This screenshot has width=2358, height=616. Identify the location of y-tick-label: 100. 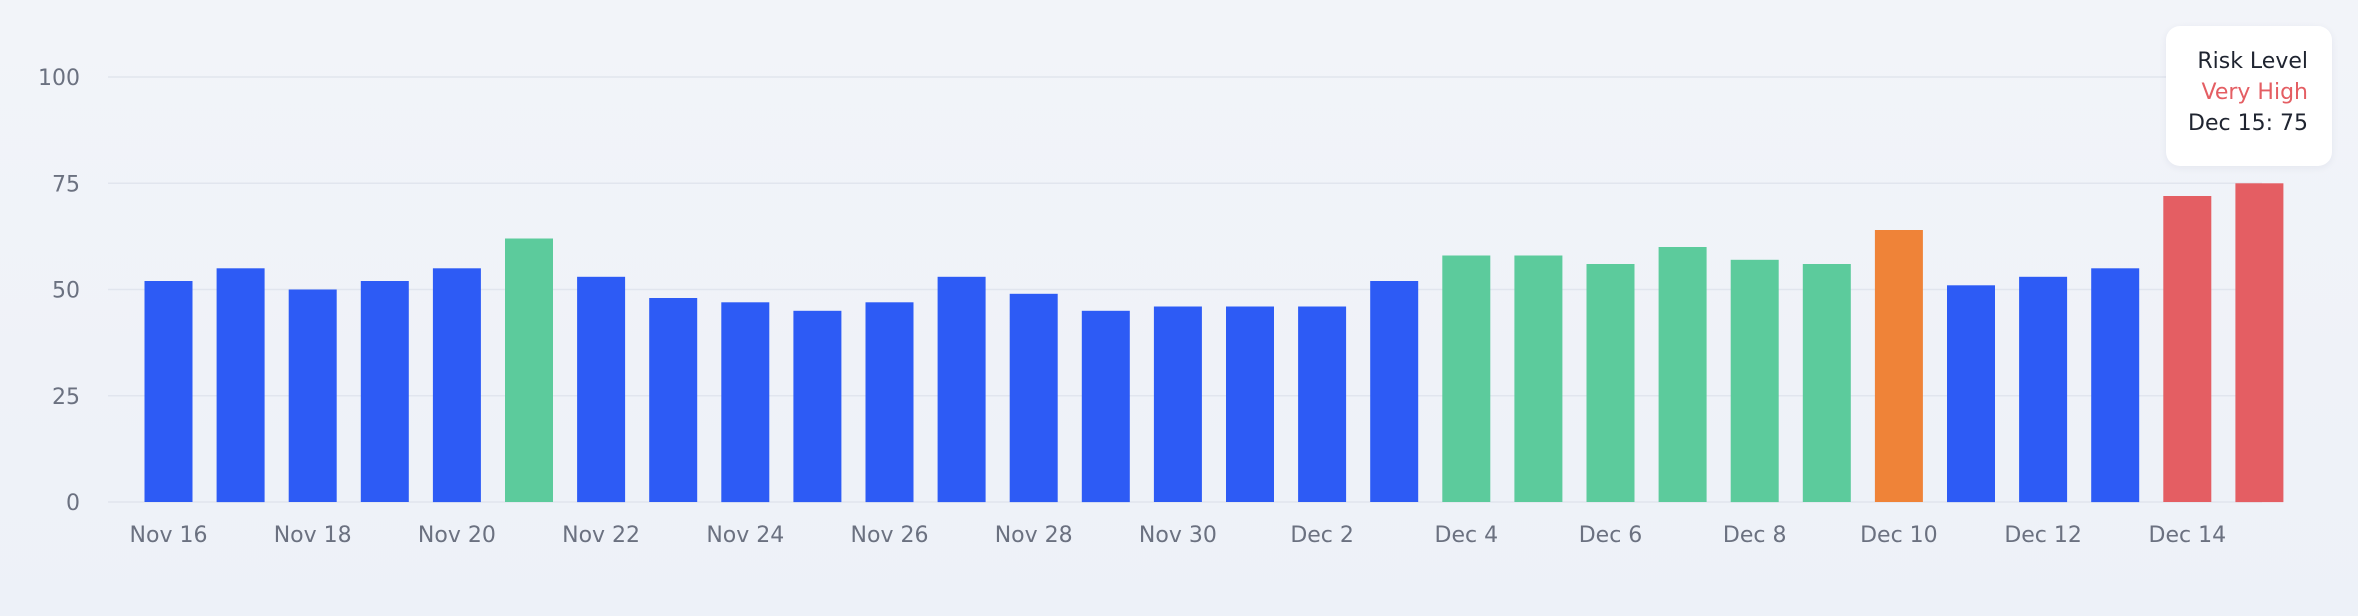
(59, 78).